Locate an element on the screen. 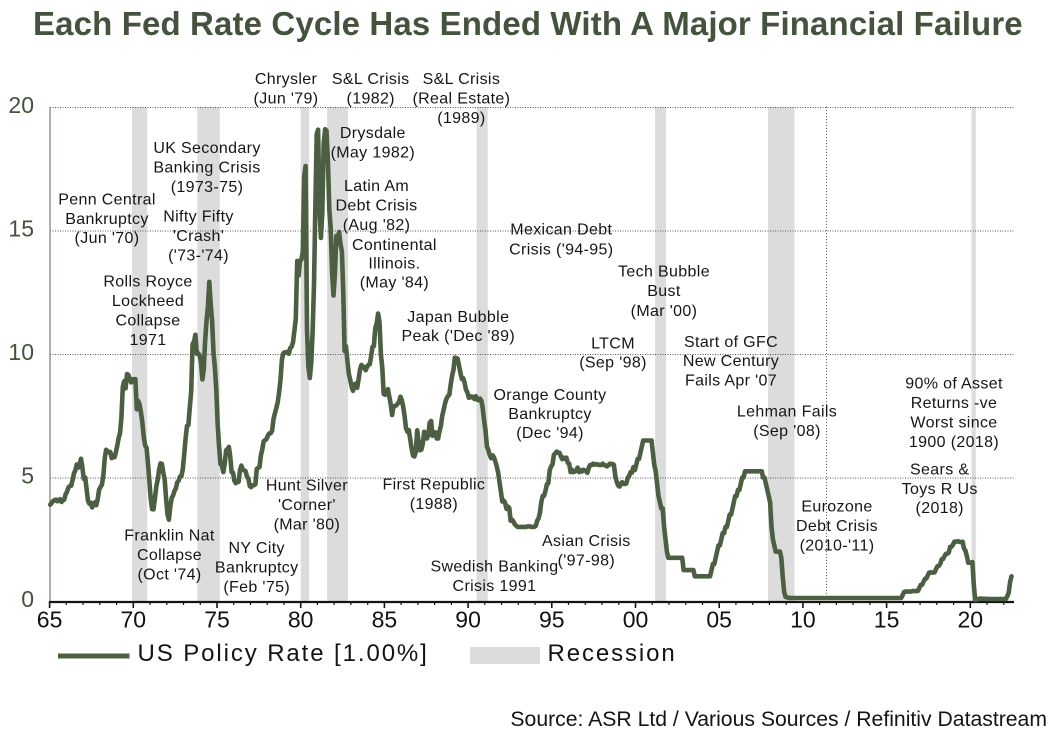  svg-text: Franklin Nat is located at coordinates (169, 535).